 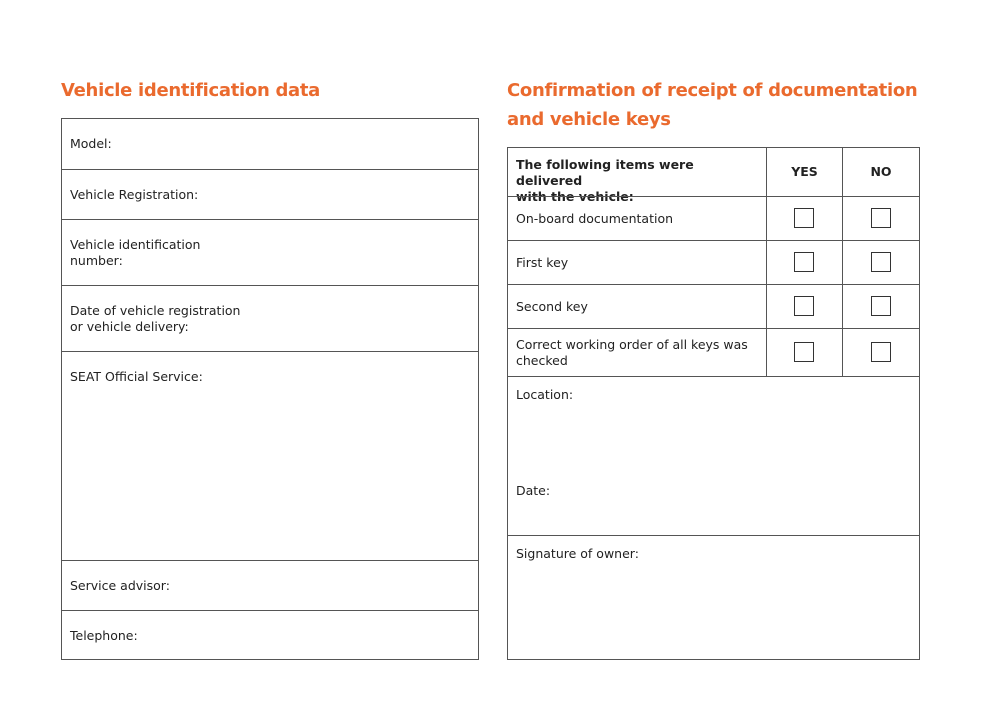 I want to click on item-label: First key, so click(x=542, y=262).